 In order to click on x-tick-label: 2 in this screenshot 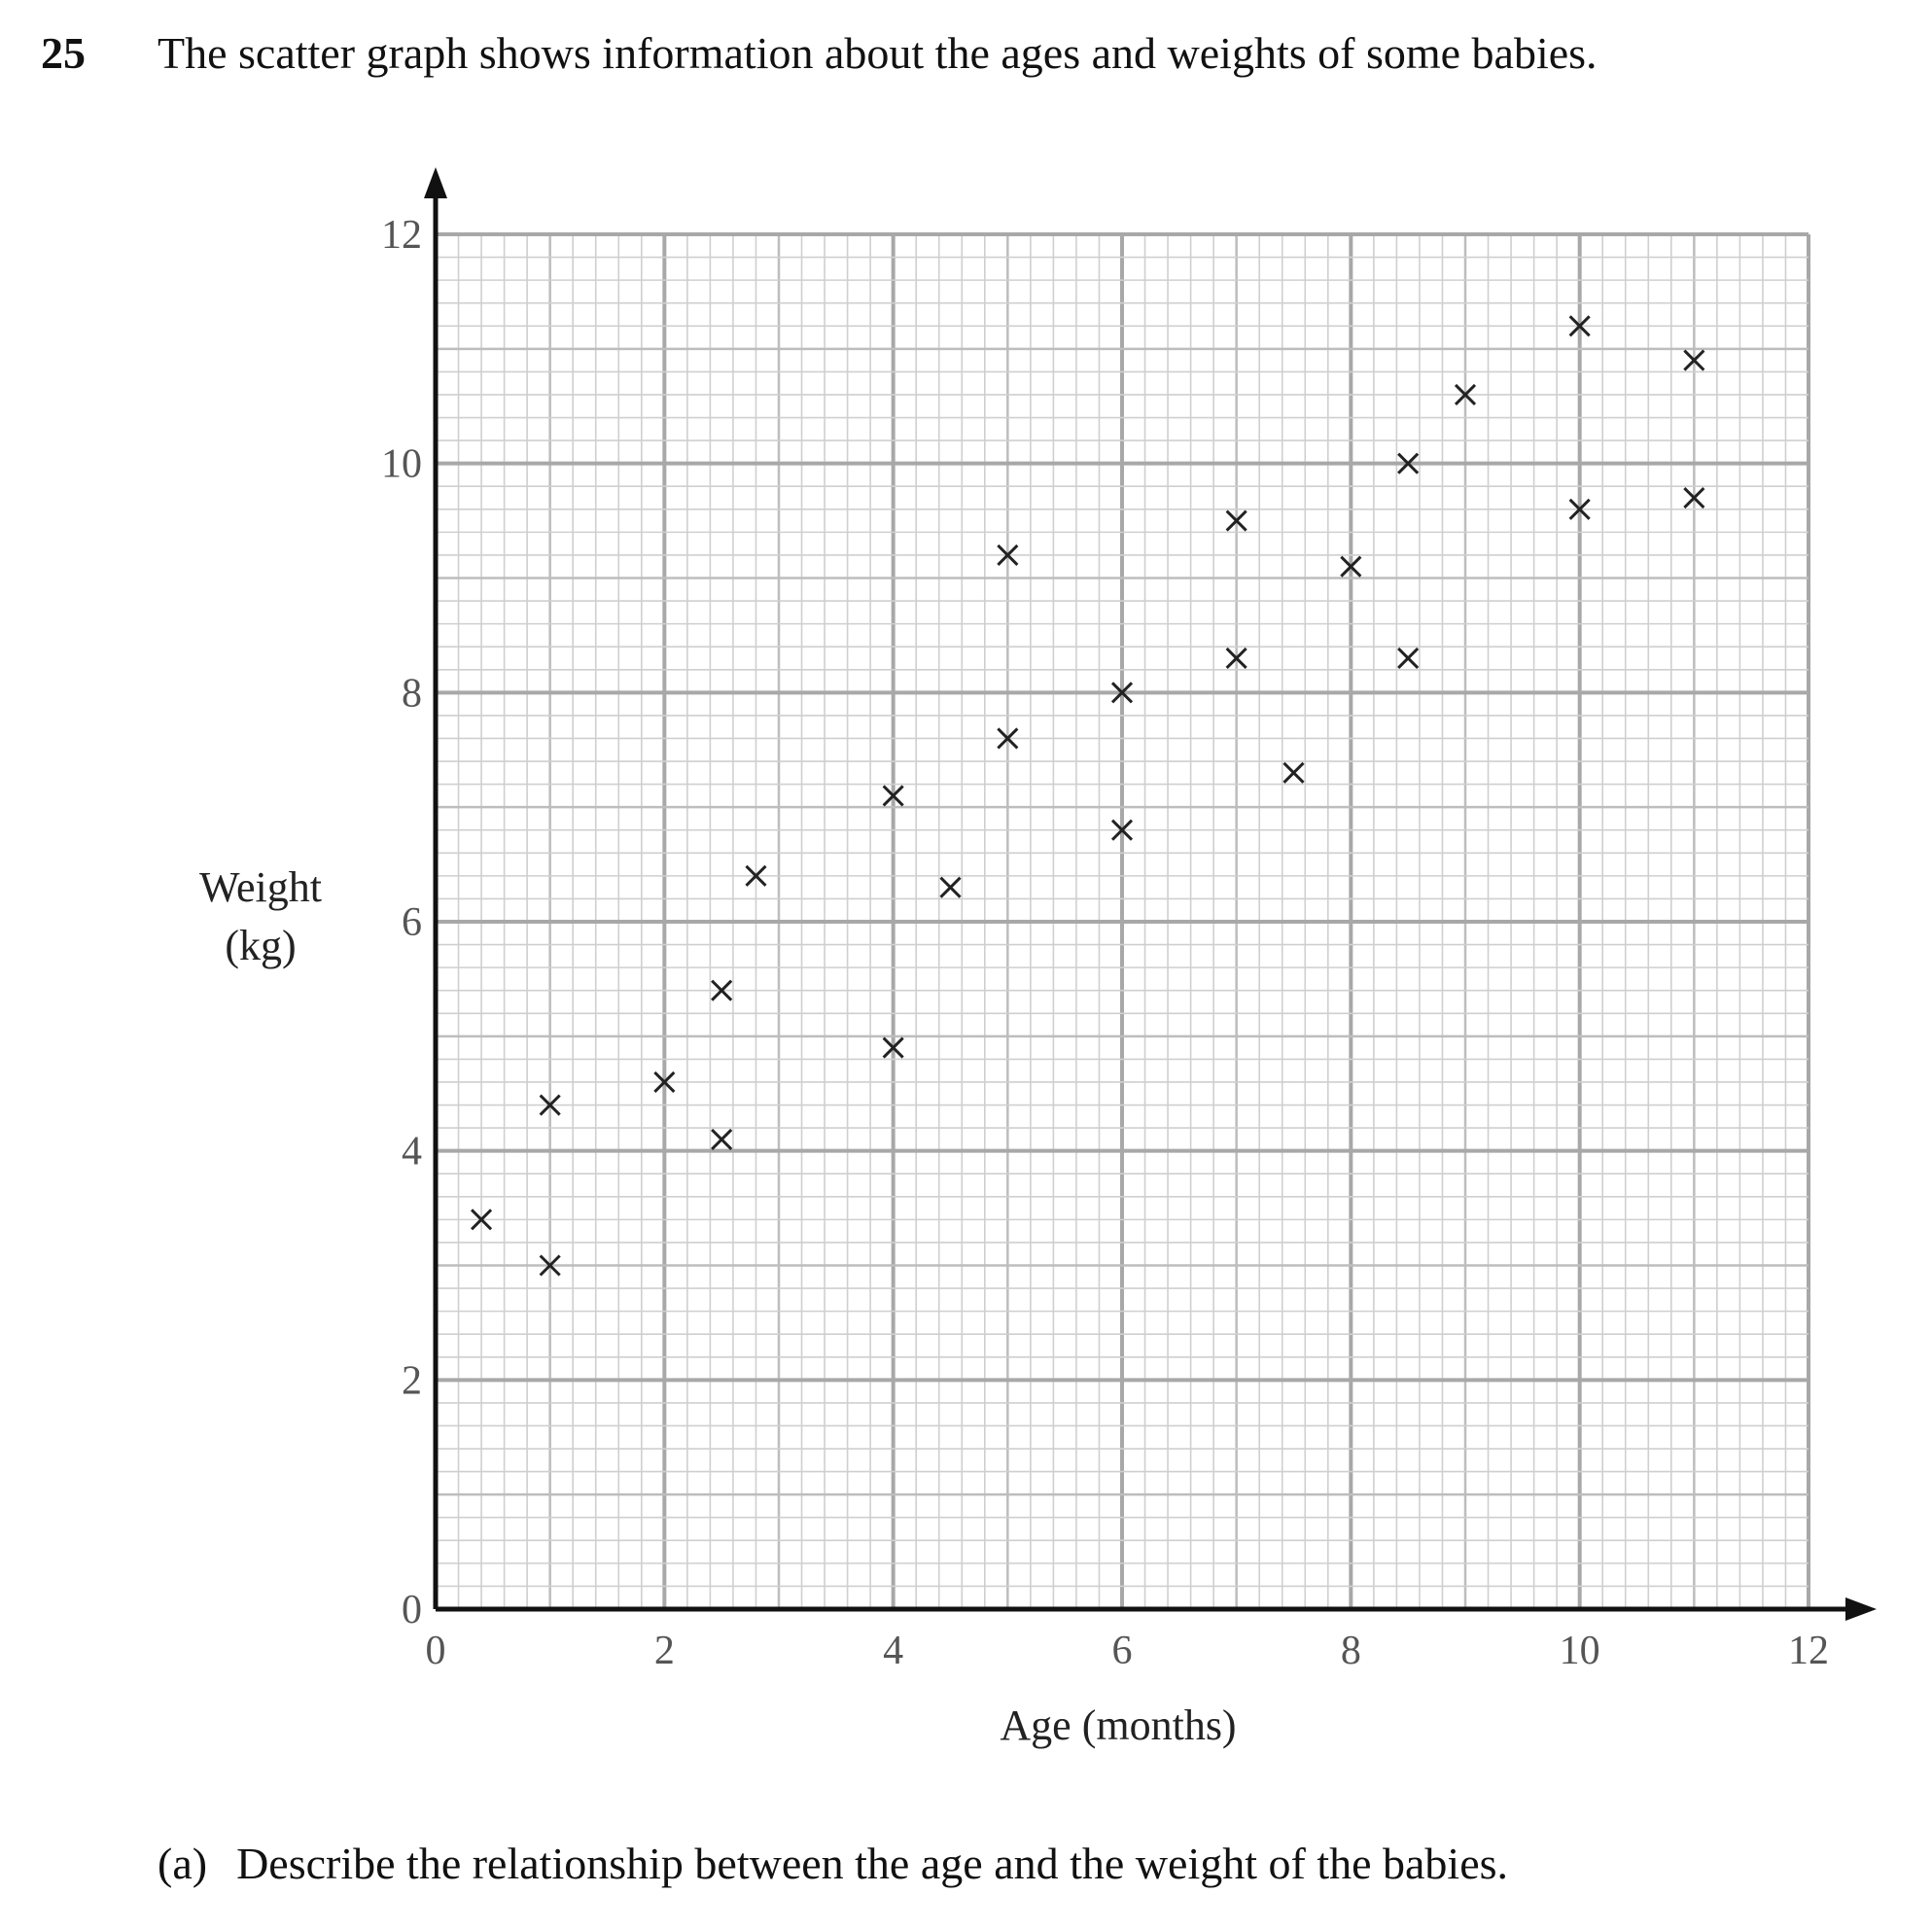, I will do `click(664, 1651)`.